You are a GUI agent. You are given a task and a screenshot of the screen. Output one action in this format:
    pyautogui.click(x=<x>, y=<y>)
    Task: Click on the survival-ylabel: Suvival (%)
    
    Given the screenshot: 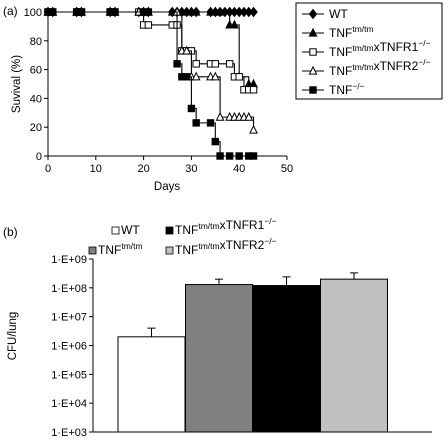 What is the action you would take?
    pyautogui.click(x=17, y=84)
    